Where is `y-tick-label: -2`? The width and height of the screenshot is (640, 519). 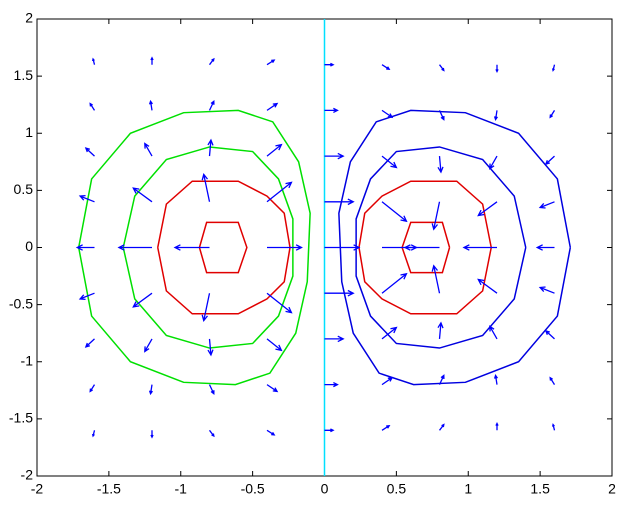 y-tick-label: -2 is located at coordinates (27, 475).